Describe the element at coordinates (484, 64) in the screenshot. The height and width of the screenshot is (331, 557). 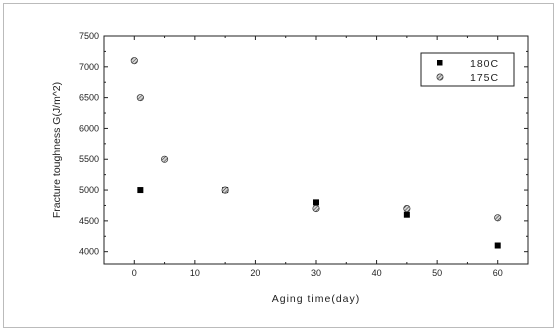
I see `legend-label-180c: 180C` at that location.